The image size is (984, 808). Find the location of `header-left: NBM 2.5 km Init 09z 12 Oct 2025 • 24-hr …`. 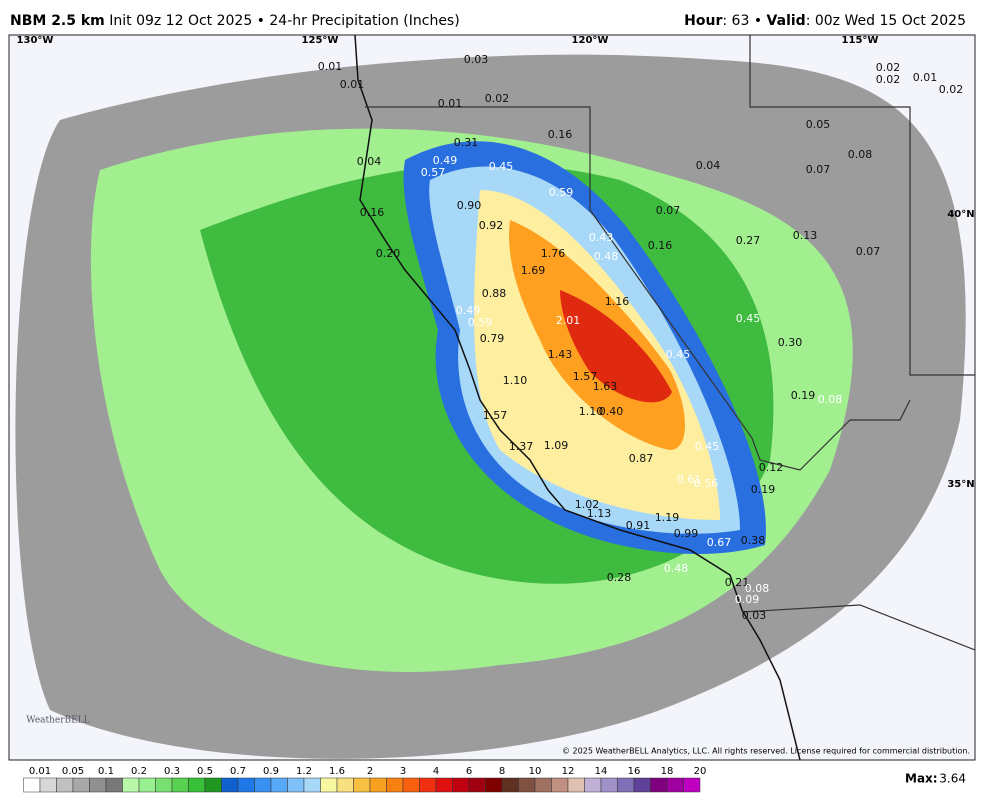

header-left: NBM 2.5 km Init 09z 12 Oct 2025 • 24-hr … is located at coordinates (235, 21).